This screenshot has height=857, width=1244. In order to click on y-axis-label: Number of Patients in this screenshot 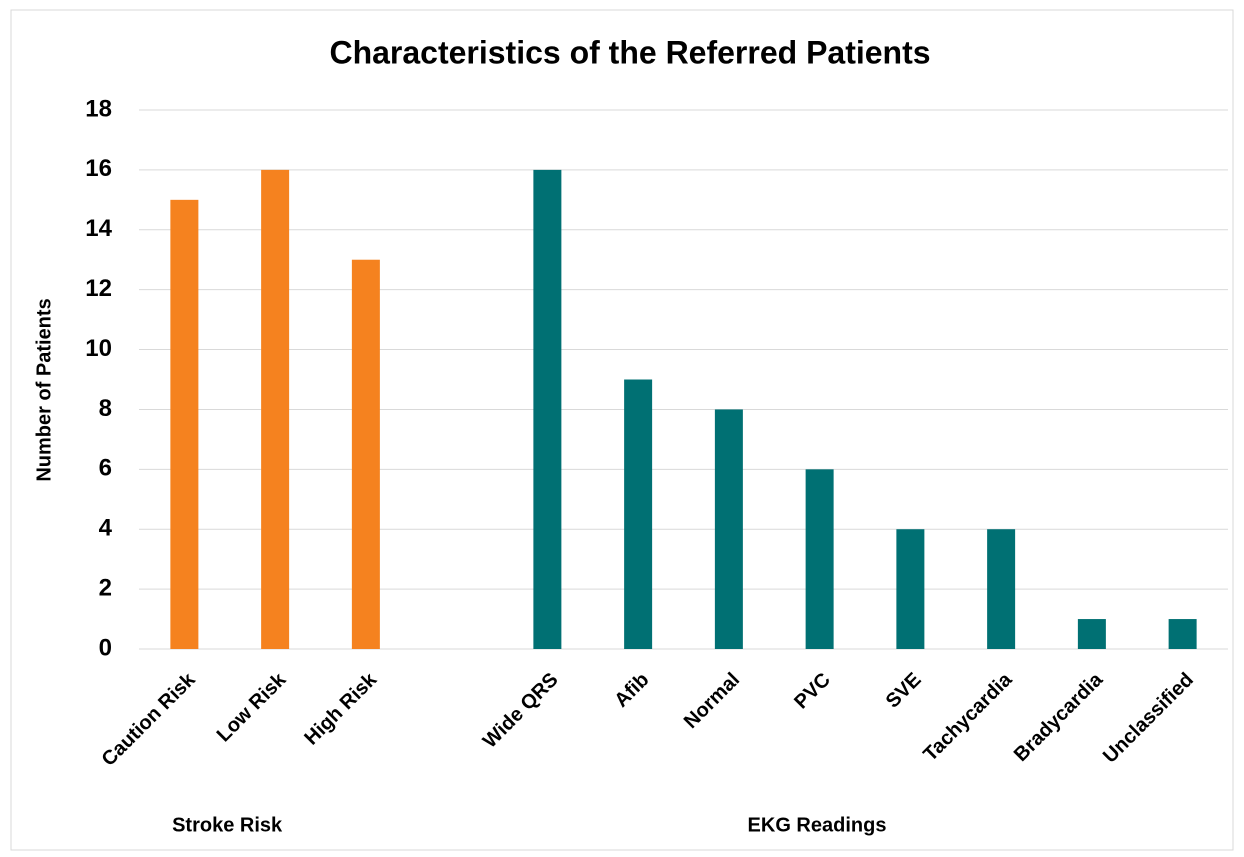, I will do `click(44, 389)`.